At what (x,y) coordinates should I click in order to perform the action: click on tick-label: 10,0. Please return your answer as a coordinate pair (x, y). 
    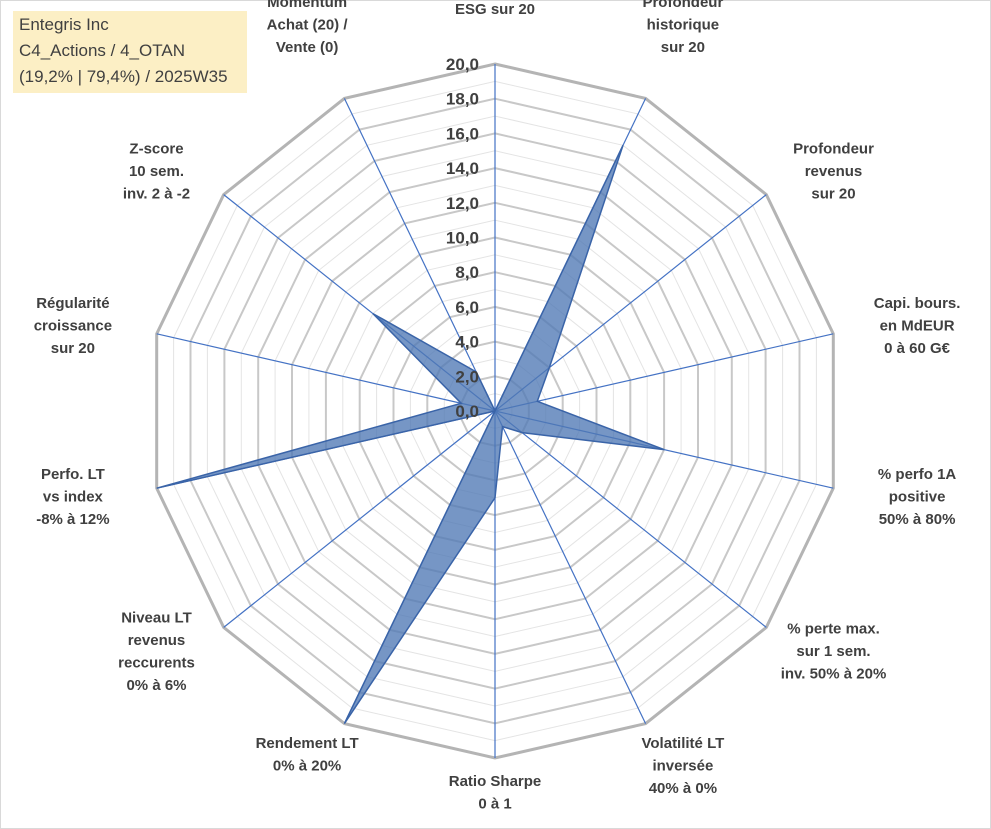
    Looking at the image, I should click on (462, 238).